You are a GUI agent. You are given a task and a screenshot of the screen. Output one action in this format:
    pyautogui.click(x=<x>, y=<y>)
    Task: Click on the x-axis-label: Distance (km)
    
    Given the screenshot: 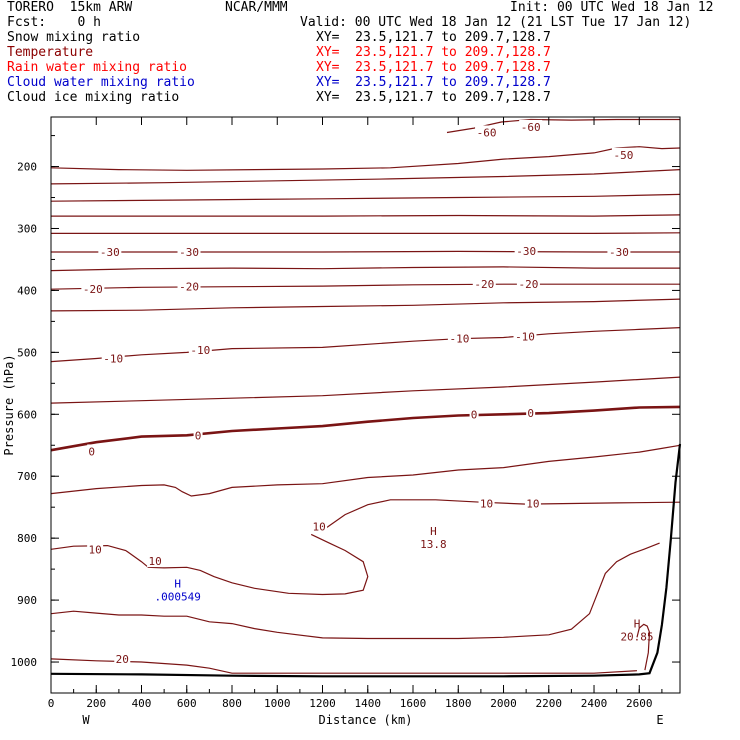 What is the action you would take?
    pyautogui.click(x=366, y=720)
    